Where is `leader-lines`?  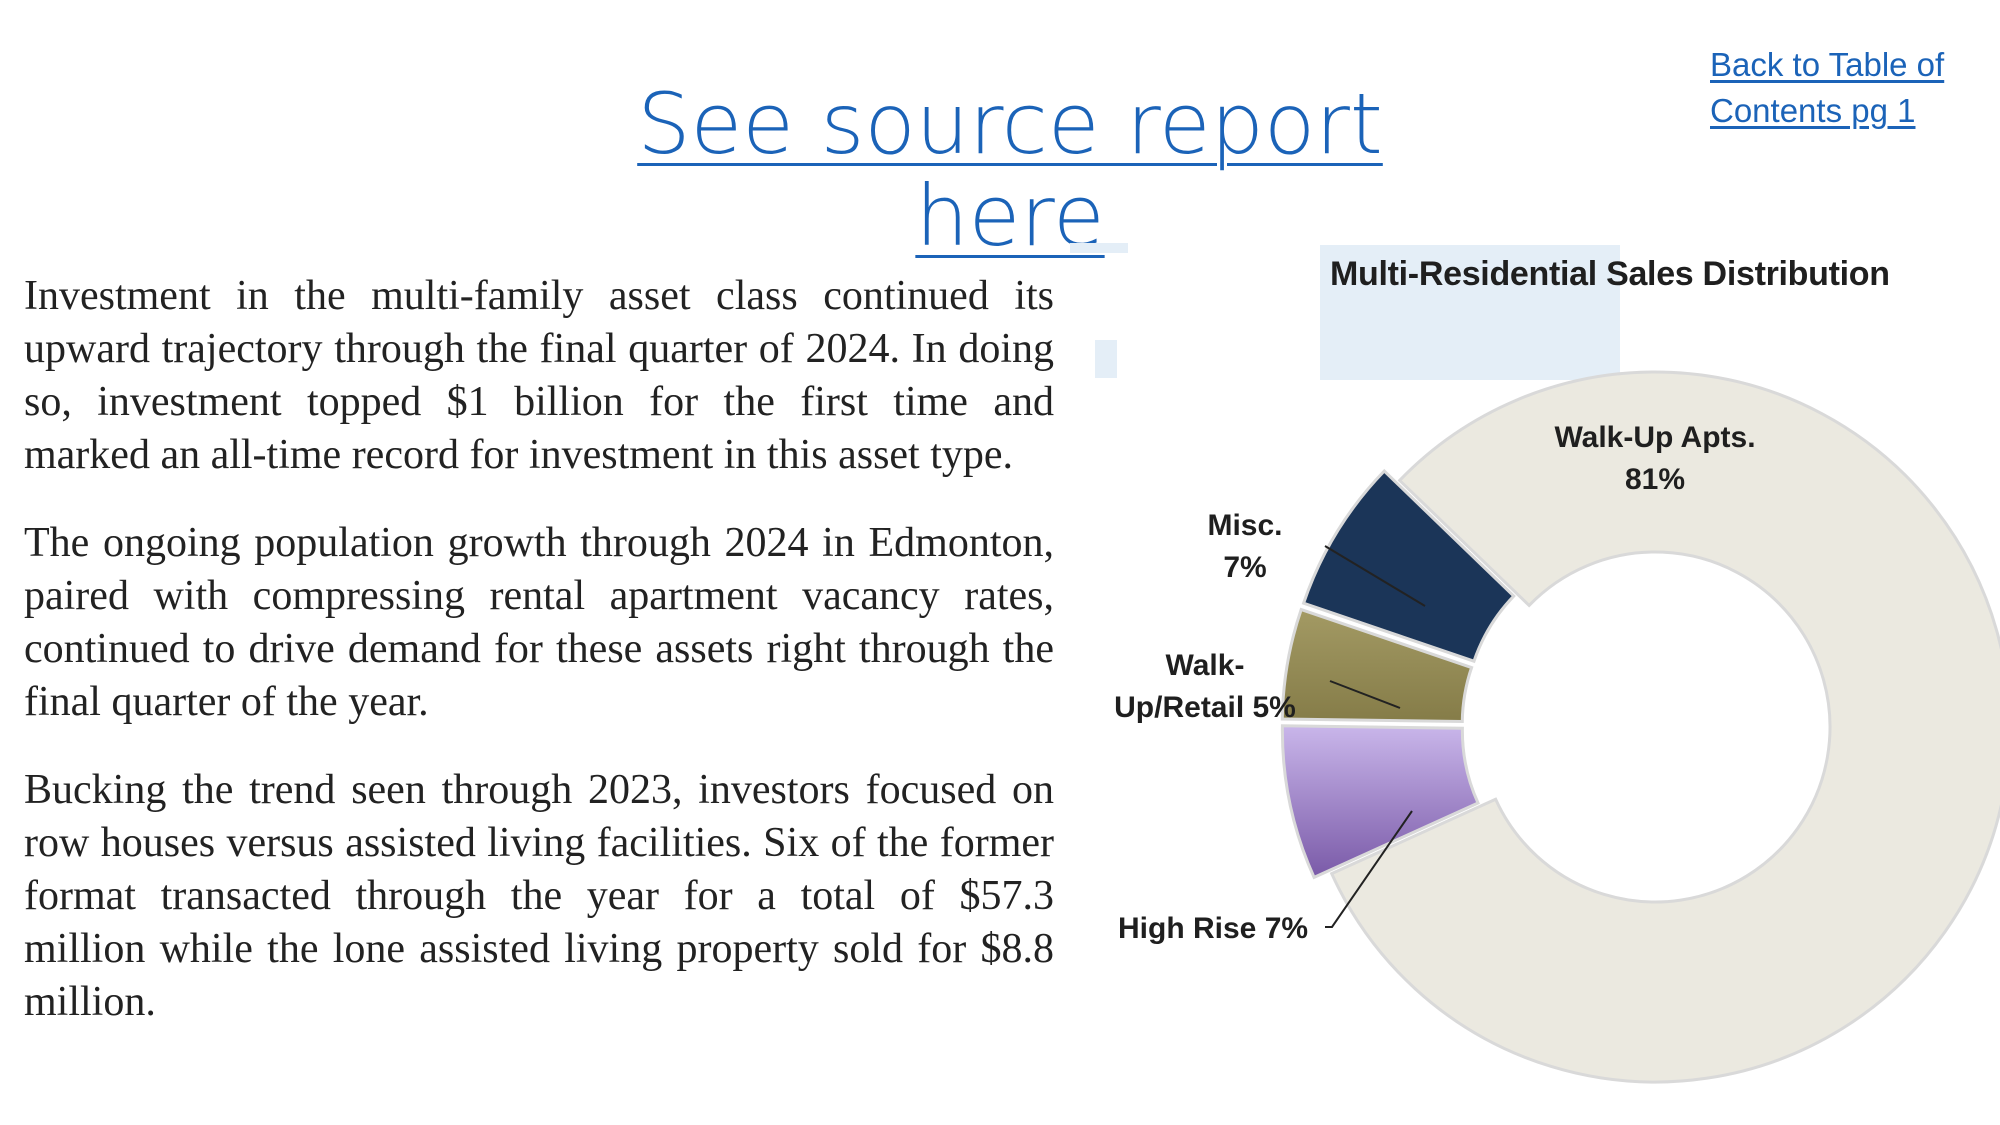 leader-lines is located at coordinates (1375, 736).